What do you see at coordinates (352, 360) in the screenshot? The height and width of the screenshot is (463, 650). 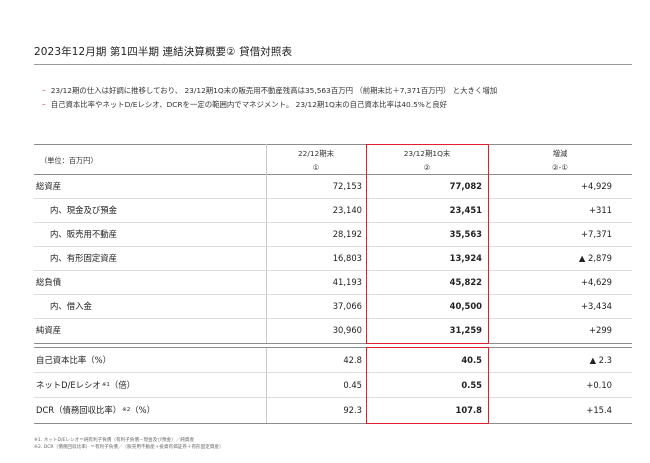 I see `prev-value: 42.8` at bounding box center [352, 360].